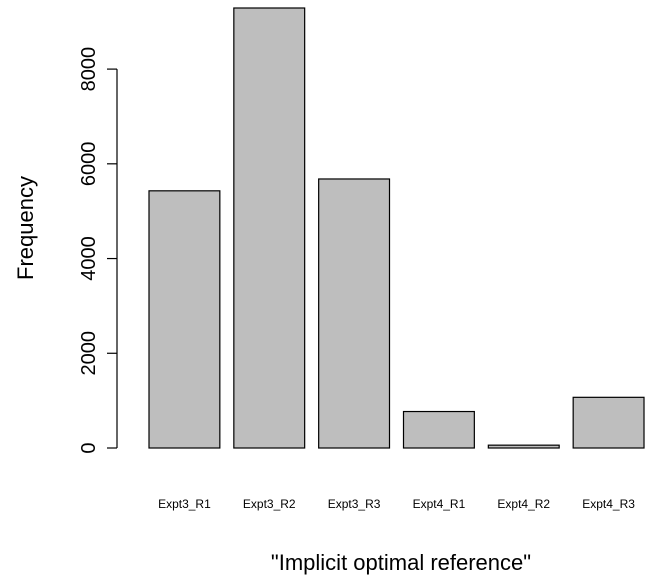 The height and width of the screenshot is (578, 659). Describe the element at coordinates (269, 504) in the screenshot. I see `x-tick-label: Expt3_R2` at that location.